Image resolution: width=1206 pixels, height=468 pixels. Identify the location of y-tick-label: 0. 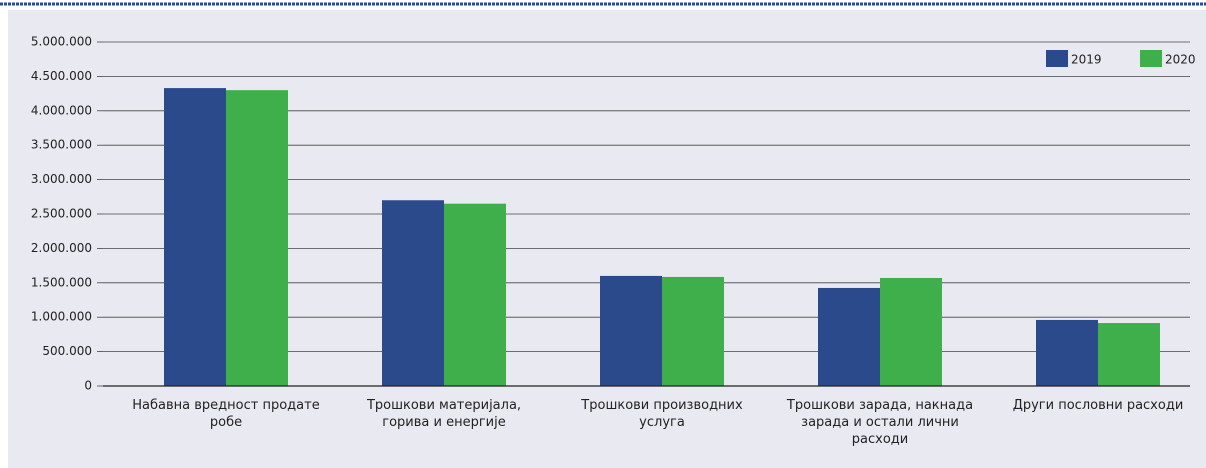
(88, 386).